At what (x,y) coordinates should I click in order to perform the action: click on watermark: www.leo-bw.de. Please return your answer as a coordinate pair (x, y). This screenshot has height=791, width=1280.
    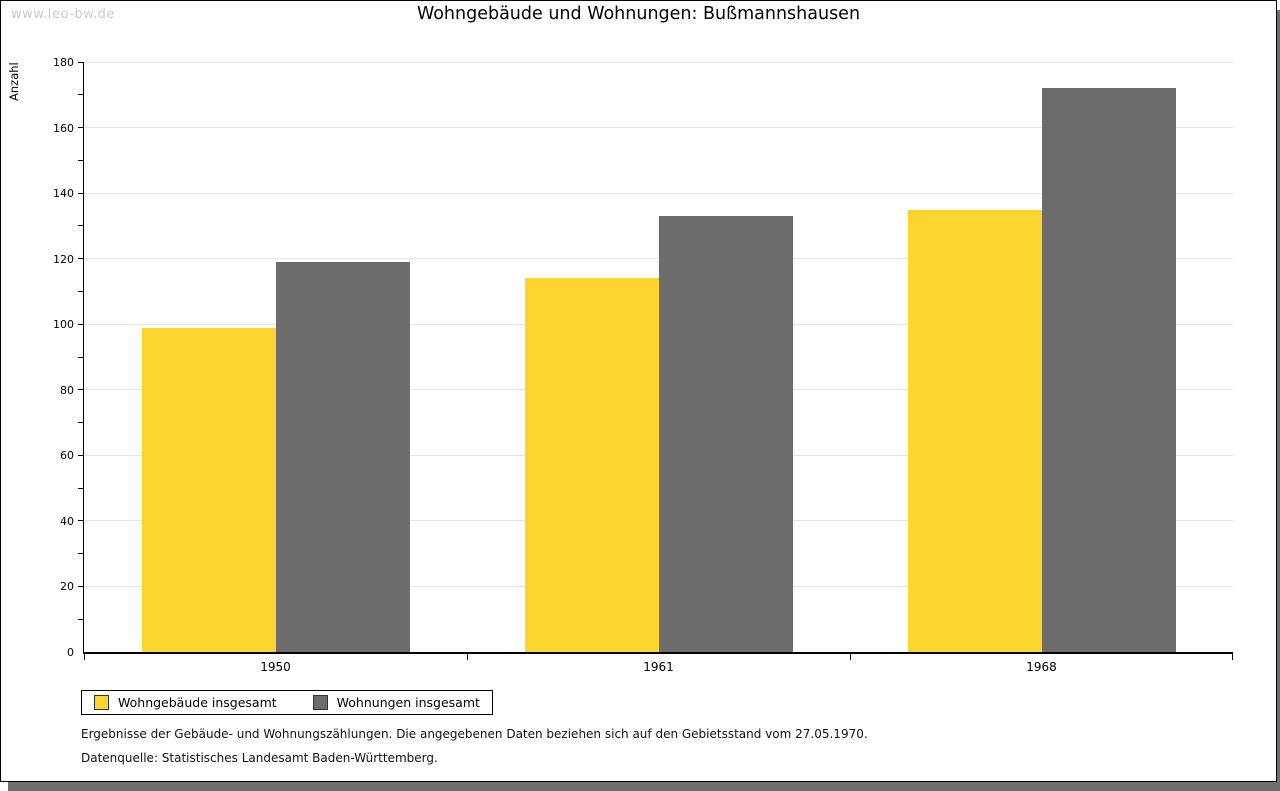
    Looking at the image, I should click on (63, 14).